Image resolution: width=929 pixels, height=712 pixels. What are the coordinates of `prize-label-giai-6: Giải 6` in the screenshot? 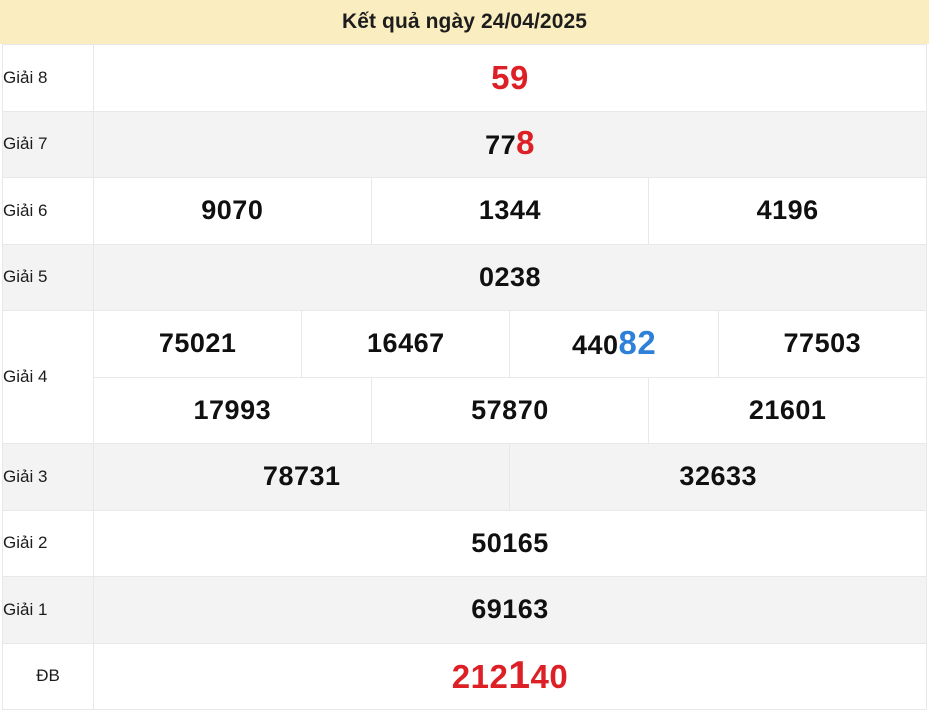 It's located at (48, 211).